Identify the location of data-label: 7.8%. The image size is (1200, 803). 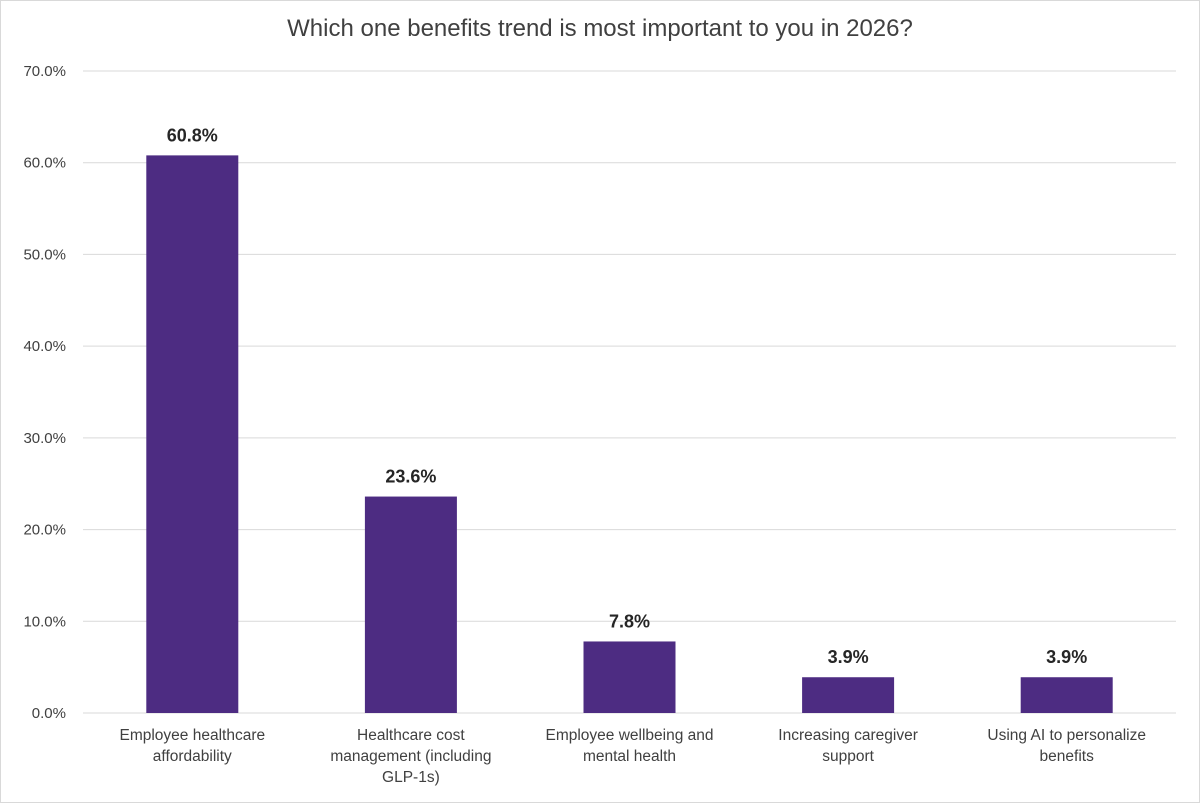
(629, 621).